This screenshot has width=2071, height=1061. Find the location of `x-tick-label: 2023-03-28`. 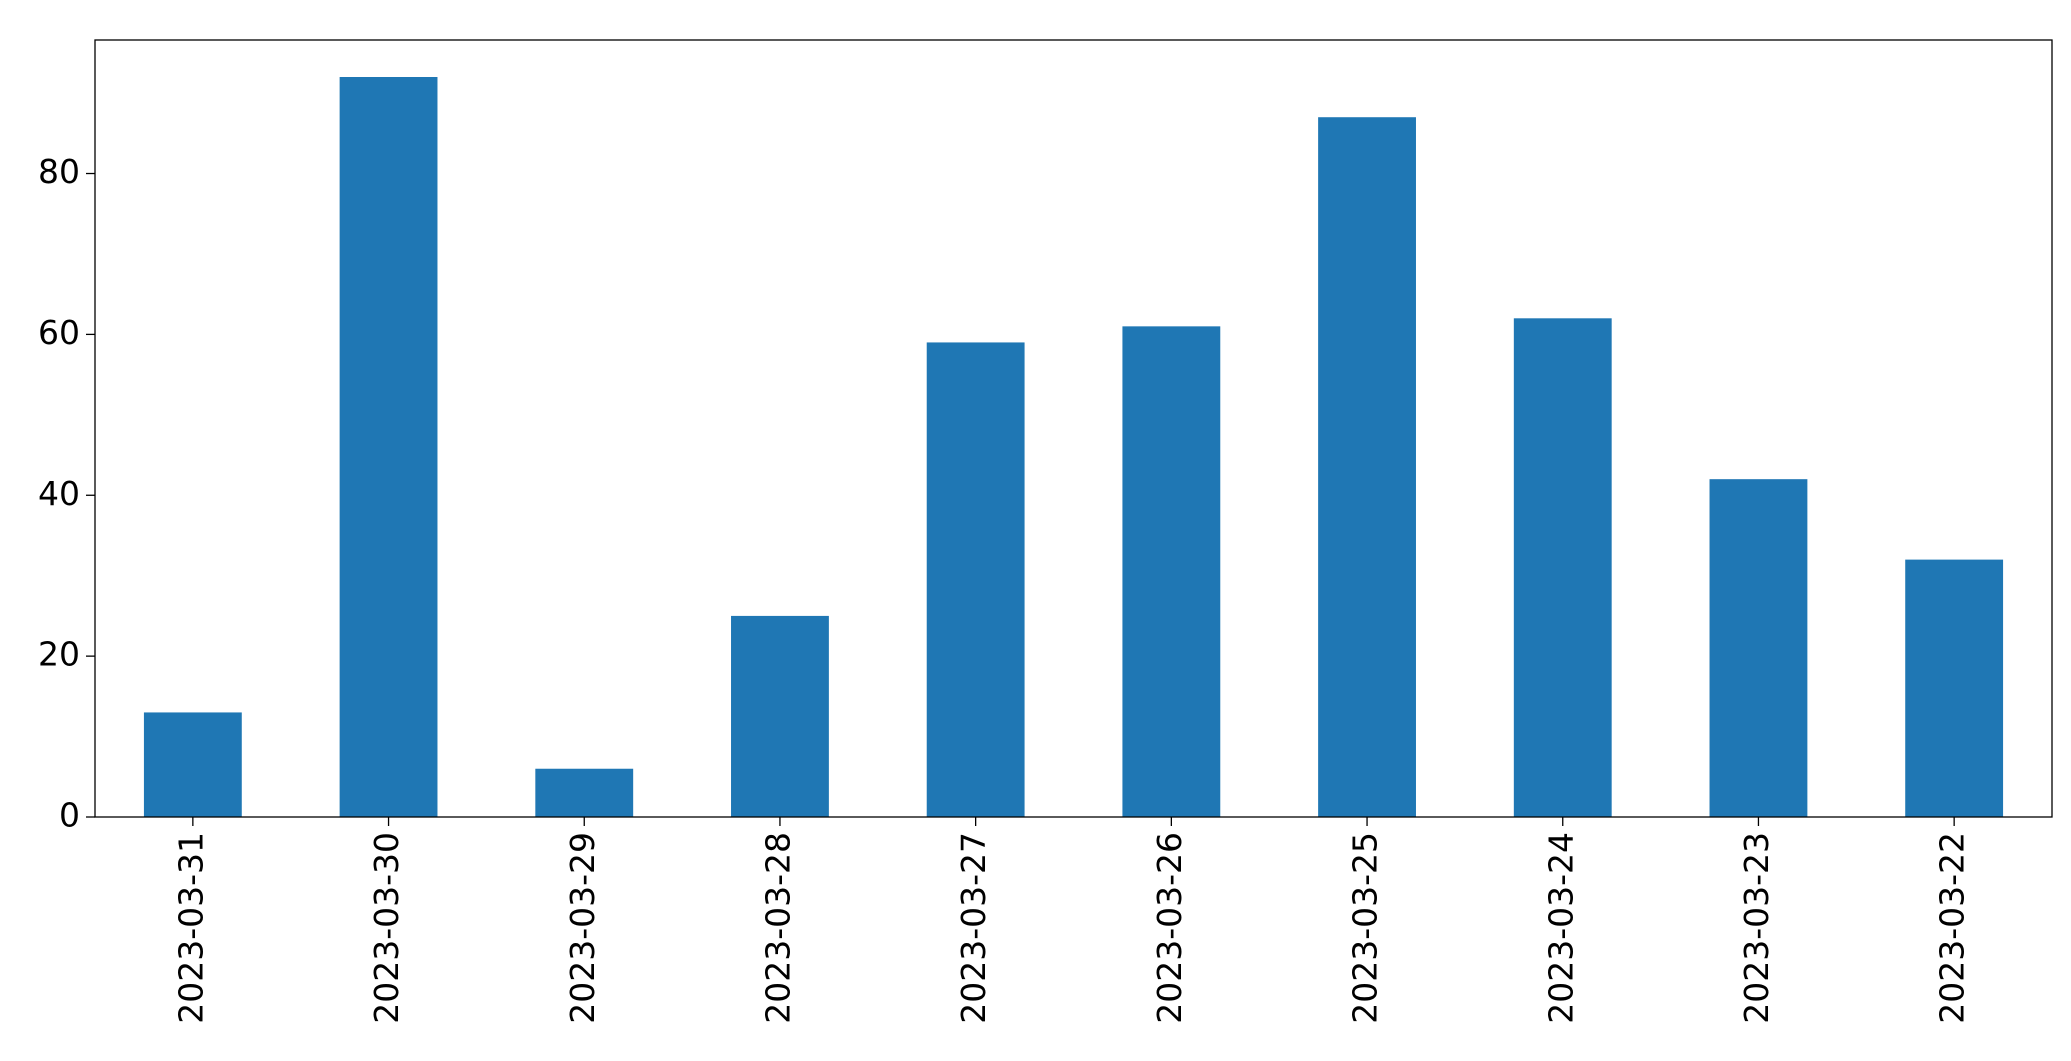

x-tick-label: 2023-03-28 is located at coordinates (777, 928).